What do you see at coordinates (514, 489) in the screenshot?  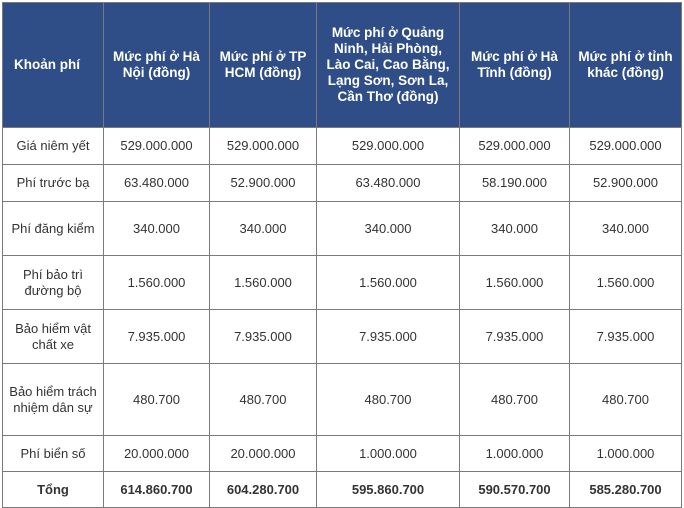 I see `total-value: 590.570.700` at bounding box center [514, 489].